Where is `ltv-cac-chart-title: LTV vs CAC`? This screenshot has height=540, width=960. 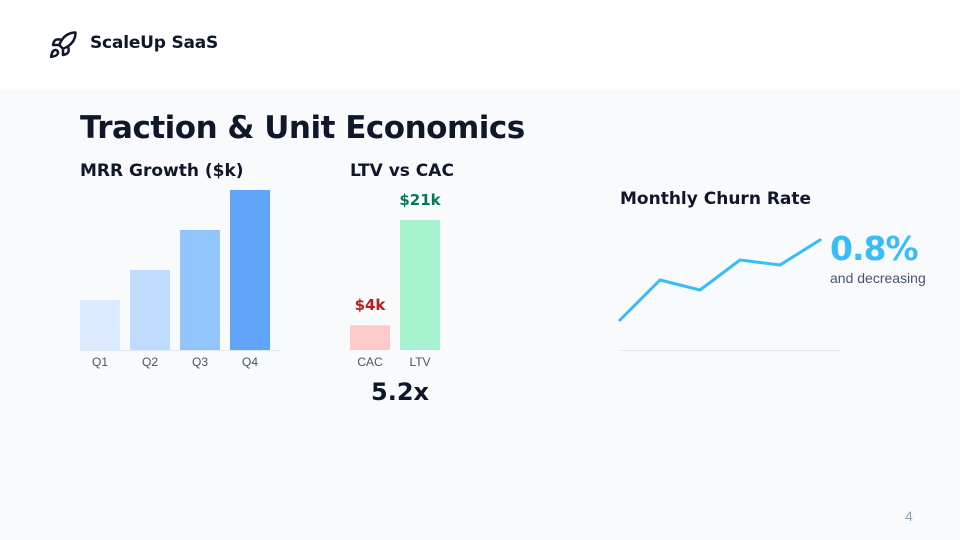 ltv-cac-chart-title: LTV vs CAC is located at coordinates (402, 171).